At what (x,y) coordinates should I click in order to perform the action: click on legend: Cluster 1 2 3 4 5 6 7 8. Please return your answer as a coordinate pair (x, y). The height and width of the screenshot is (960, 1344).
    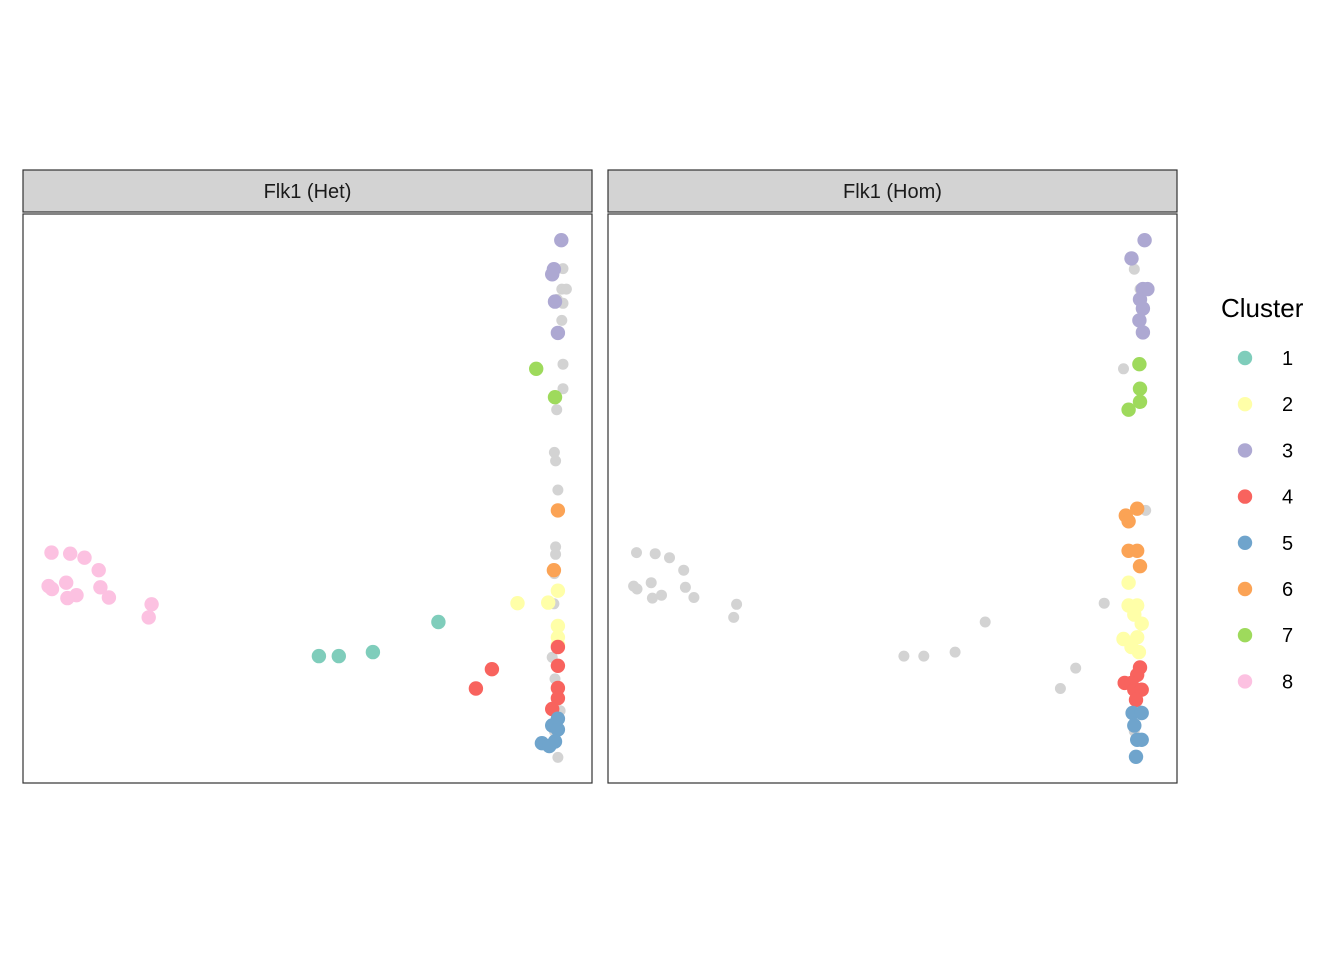
    Looking at the image, I should click on (1262, 493).